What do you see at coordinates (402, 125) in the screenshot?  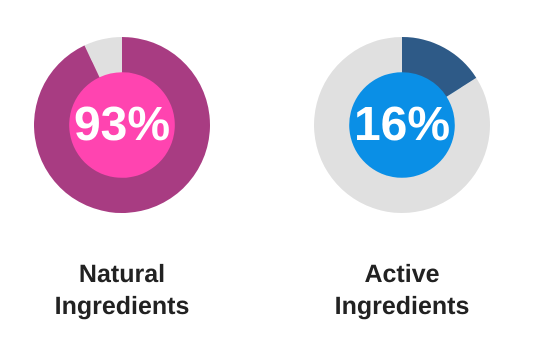 I see `data-label: 16%` at bounding box center [402, 125].